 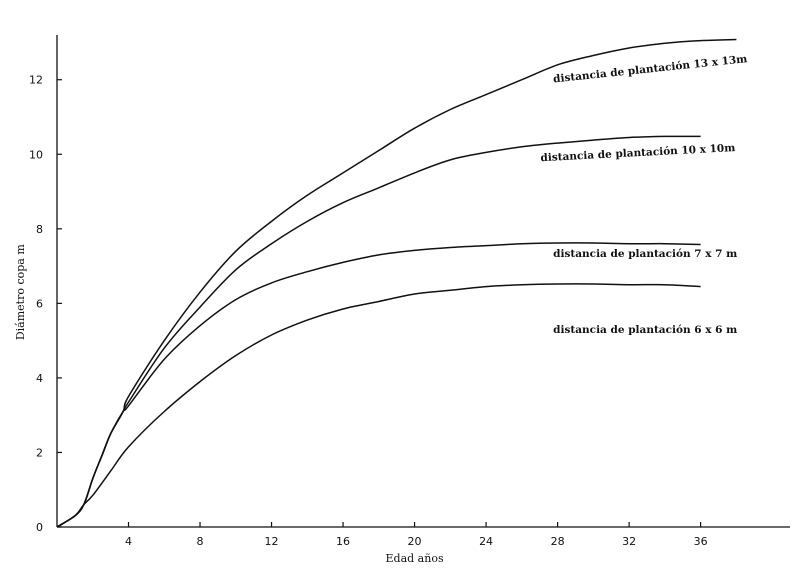 I want to click on y-tick-label: 6, so click(x=39, y=303).